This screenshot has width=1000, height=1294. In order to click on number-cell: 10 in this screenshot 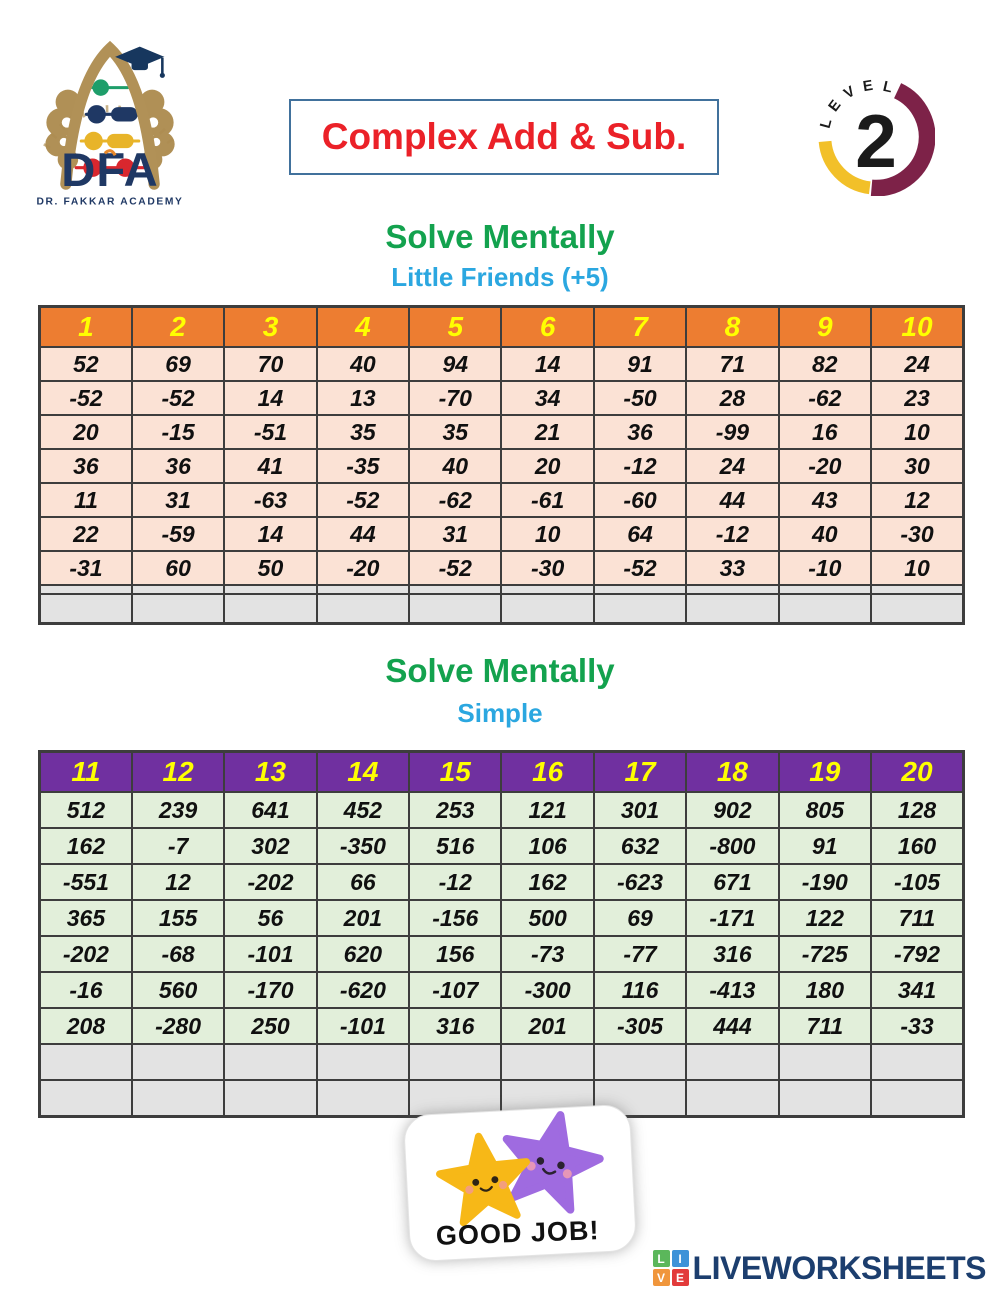, I will do `click(917, 568)`.